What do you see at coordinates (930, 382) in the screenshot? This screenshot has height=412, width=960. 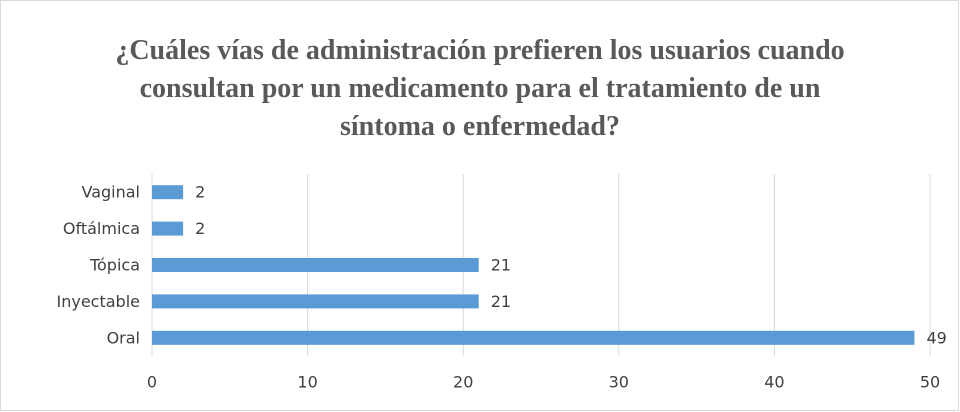 I see `x-tick-label: 50` at bounding box center [930, 382].